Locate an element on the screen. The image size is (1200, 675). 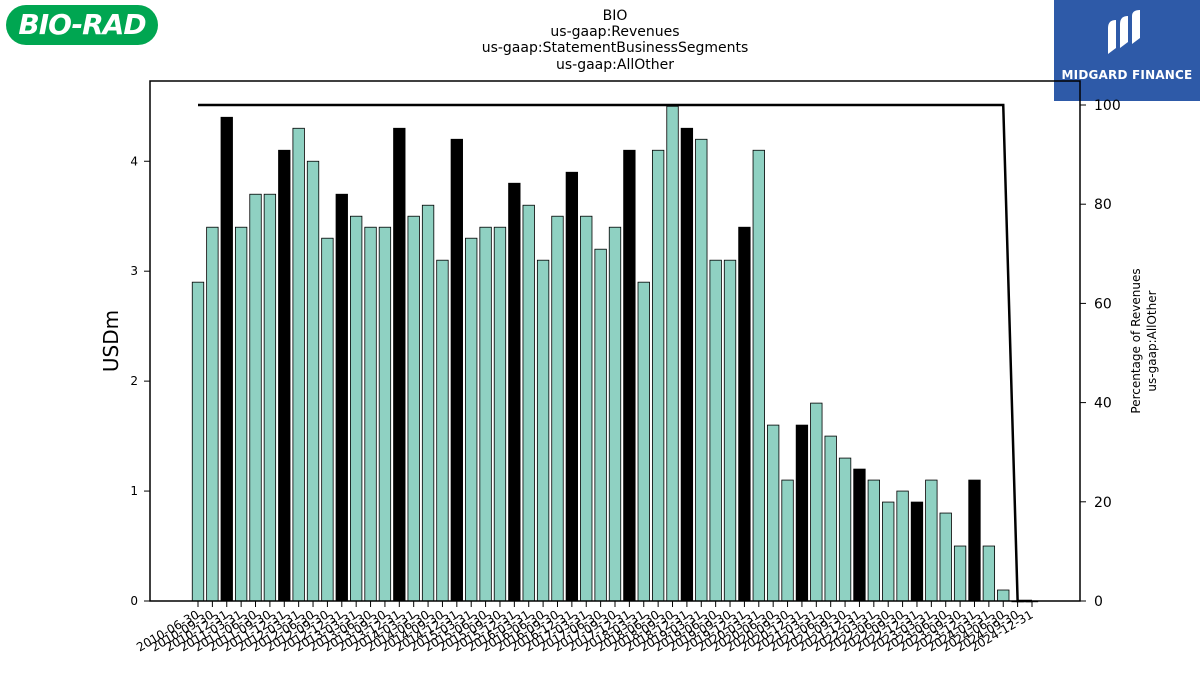
bio-rad-logo-text: BIO-RAD is located at coordinates (82, 24).